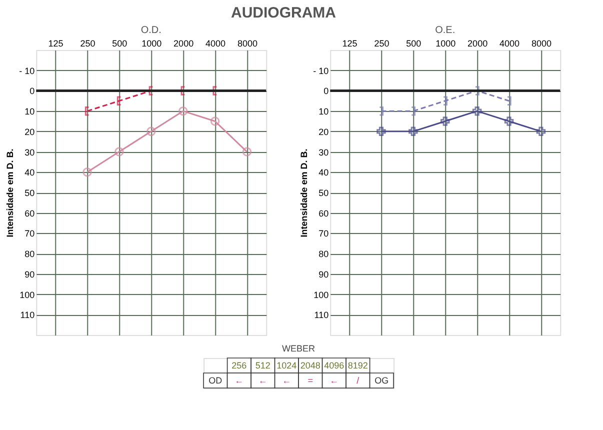 The width and height of the screenshot is (603, 430). Describe the element at coordinates (239, 365) in the screenshot. I see `text: 256` at that location.